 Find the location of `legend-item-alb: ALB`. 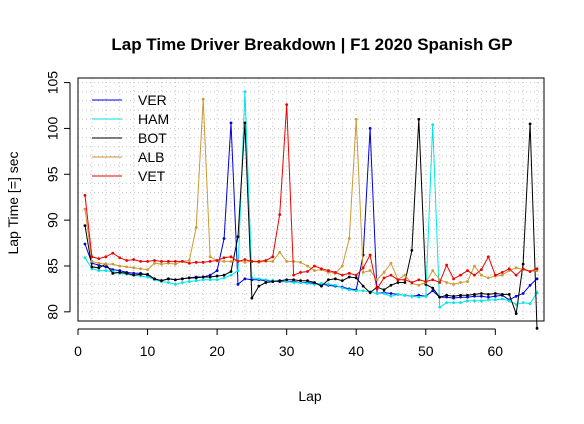

legend-item-alb: ALB is located at coordinates (128, 157).